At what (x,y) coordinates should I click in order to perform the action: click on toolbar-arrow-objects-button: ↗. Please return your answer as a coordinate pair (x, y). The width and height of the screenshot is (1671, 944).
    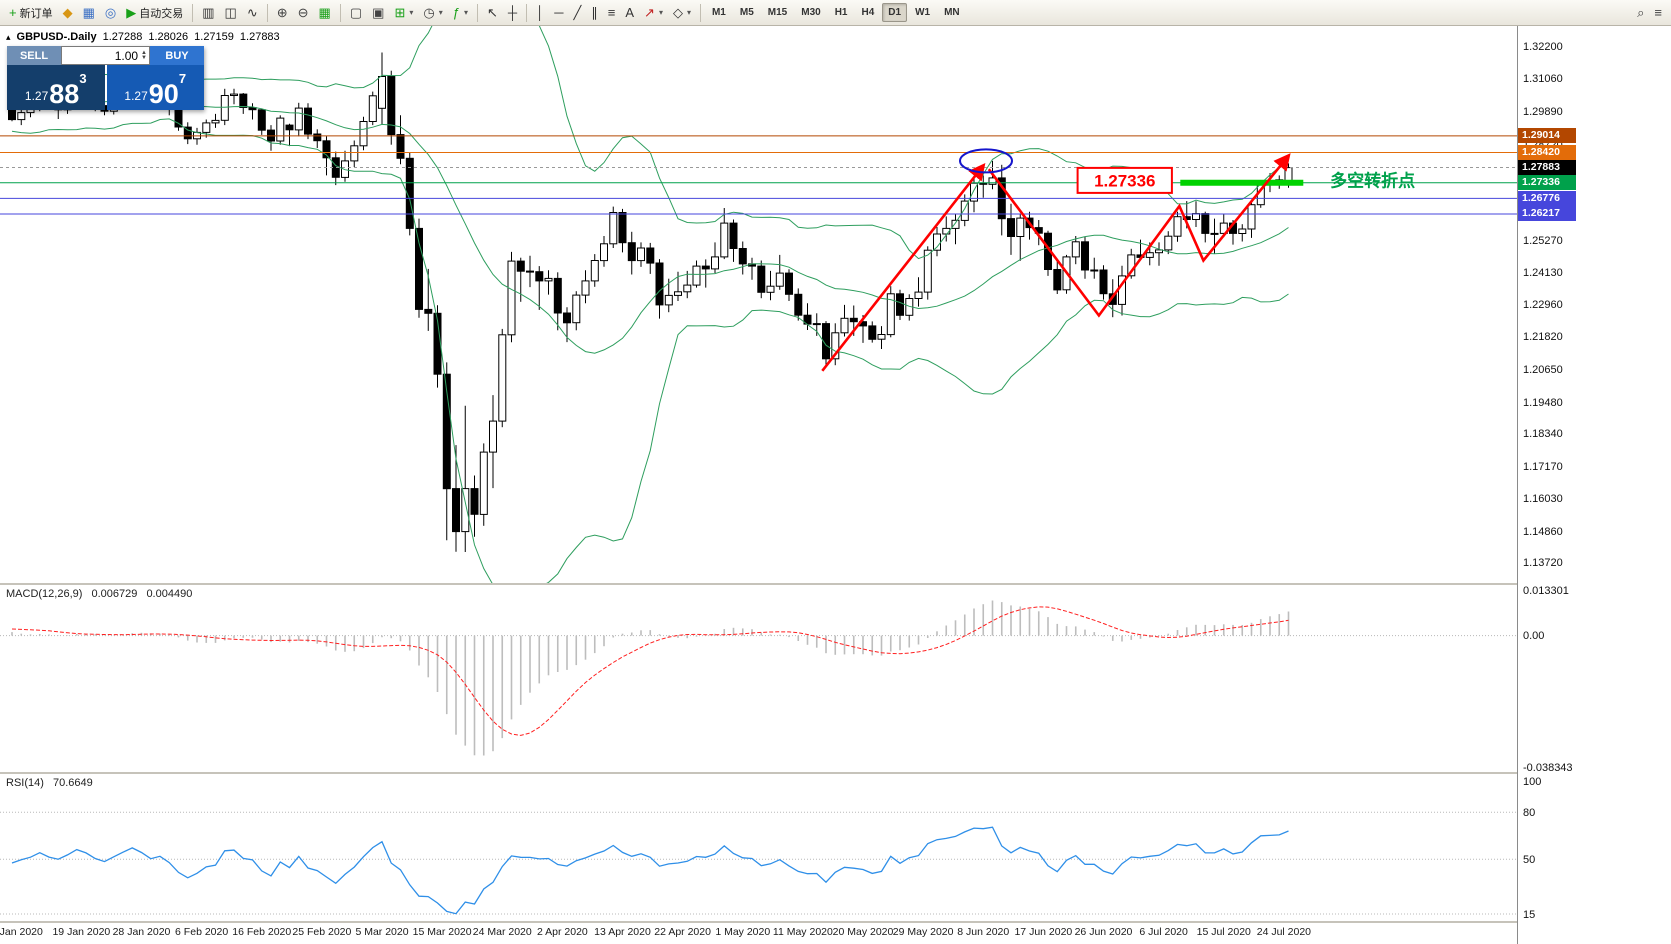
    Looking at the image, I should click on (653, 12).